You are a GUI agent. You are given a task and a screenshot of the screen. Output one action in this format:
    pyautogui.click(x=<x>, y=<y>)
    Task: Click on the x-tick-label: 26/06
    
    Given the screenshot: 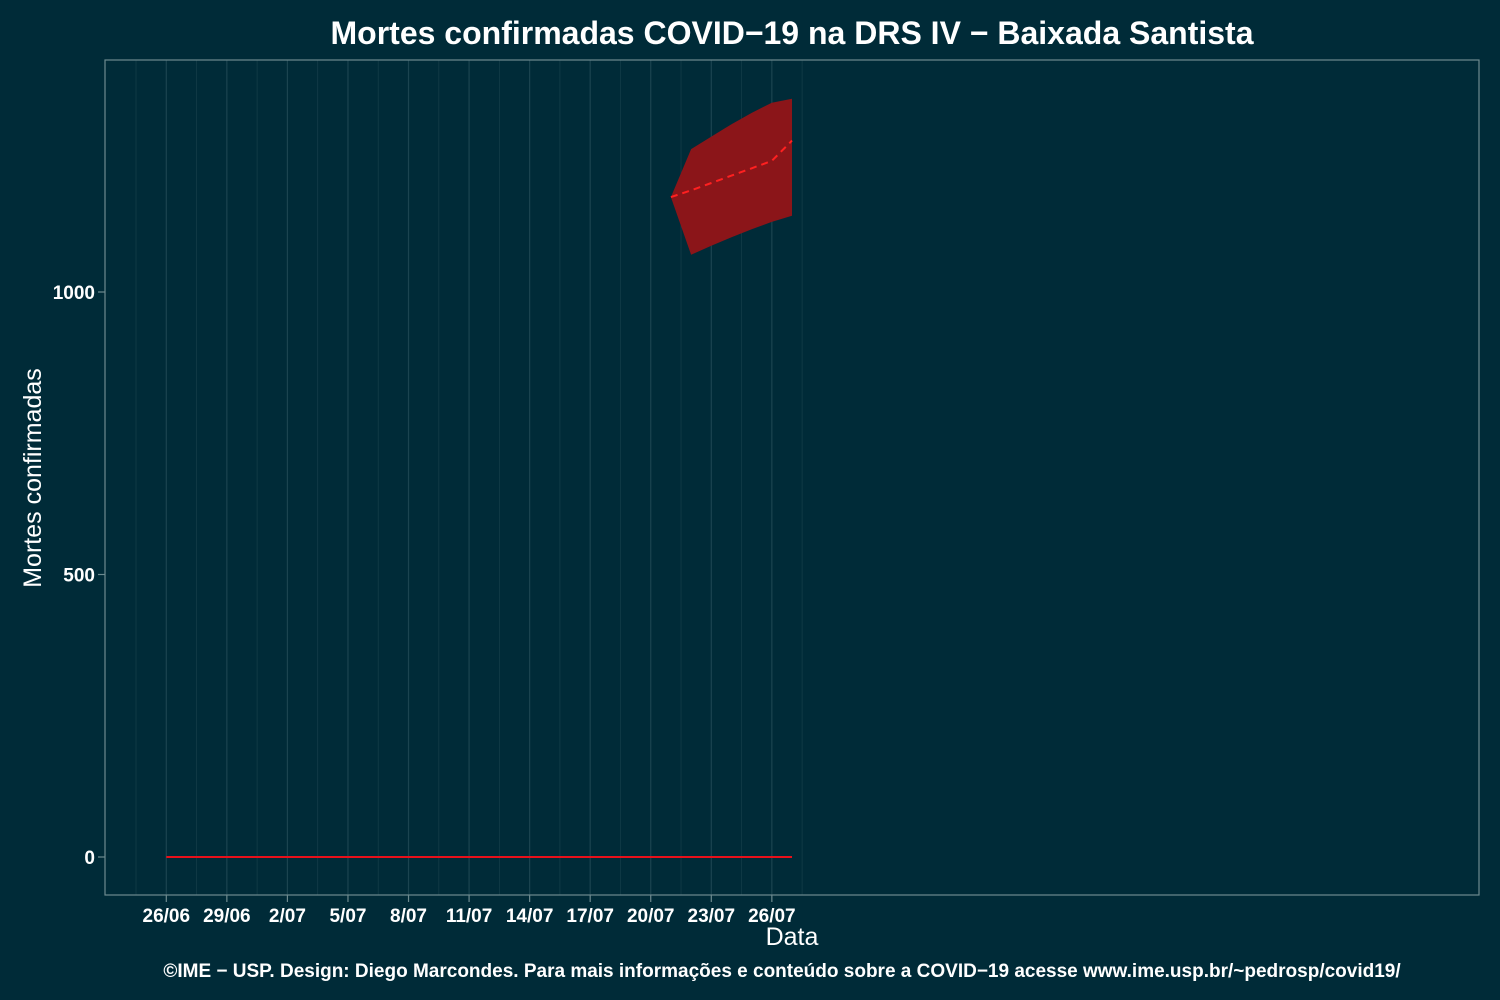 What is the action you would take?
    pyautogui.click(x=167, y=916)
    